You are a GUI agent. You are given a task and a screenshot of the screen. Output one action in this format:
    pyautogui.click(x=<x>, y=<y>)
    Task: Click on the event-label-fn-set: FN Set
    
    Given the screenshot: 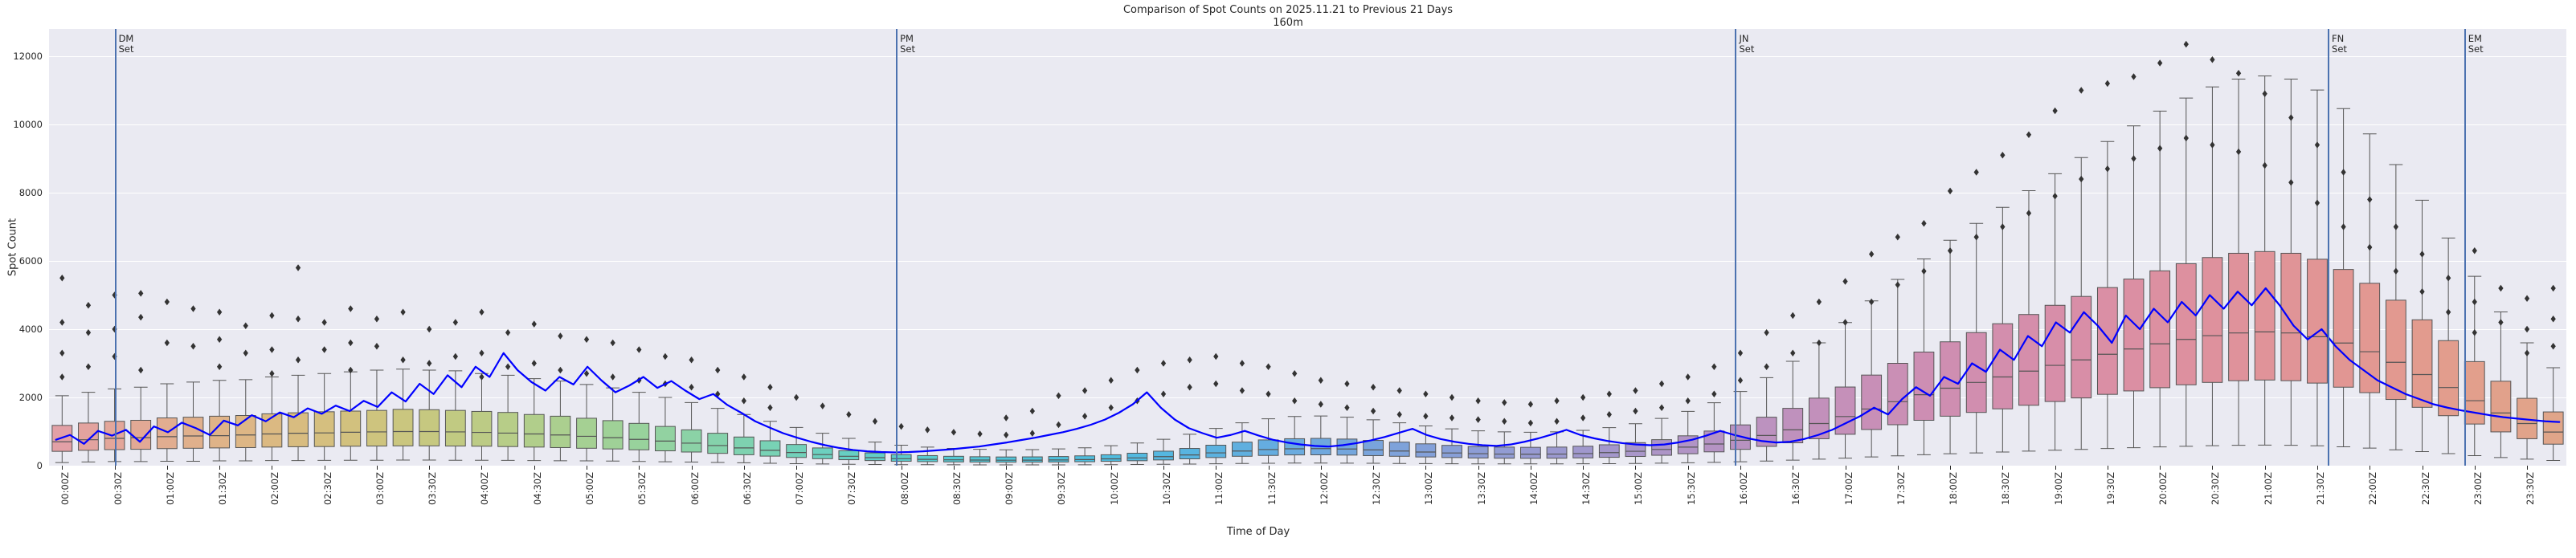 What is the action you would take?
    pyautogui.click(x=2339, y=44)
    